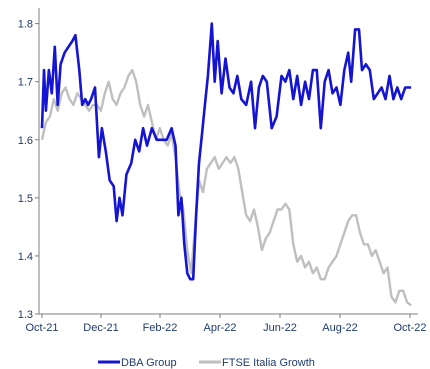  Describe the element at coordinates (25, 83) in the screenshot. I see `y-tick-label: 1.7` at that location.